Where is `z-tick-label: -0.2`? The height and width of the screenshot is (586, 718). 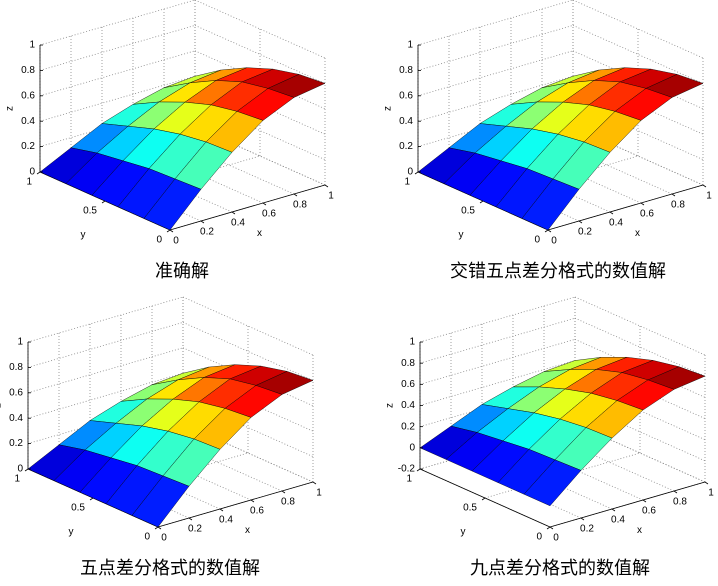 z-tick-label: -0.2 is located at coordinates (407, 469).